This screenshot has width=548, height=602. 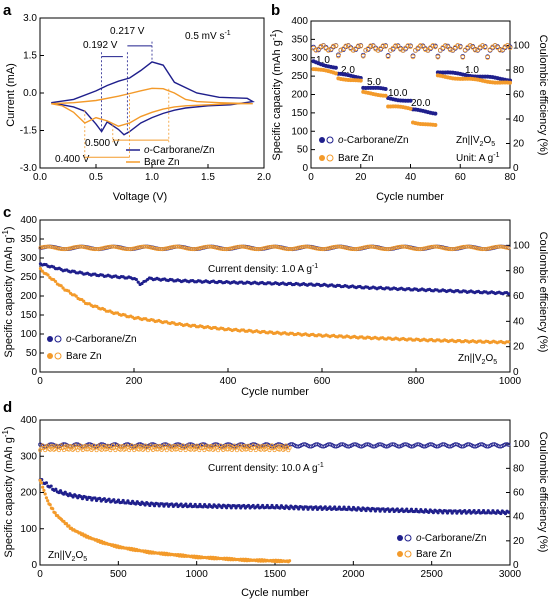 I want to click on panel-d-xtick-label: 3000, so click(x=510, y=574).